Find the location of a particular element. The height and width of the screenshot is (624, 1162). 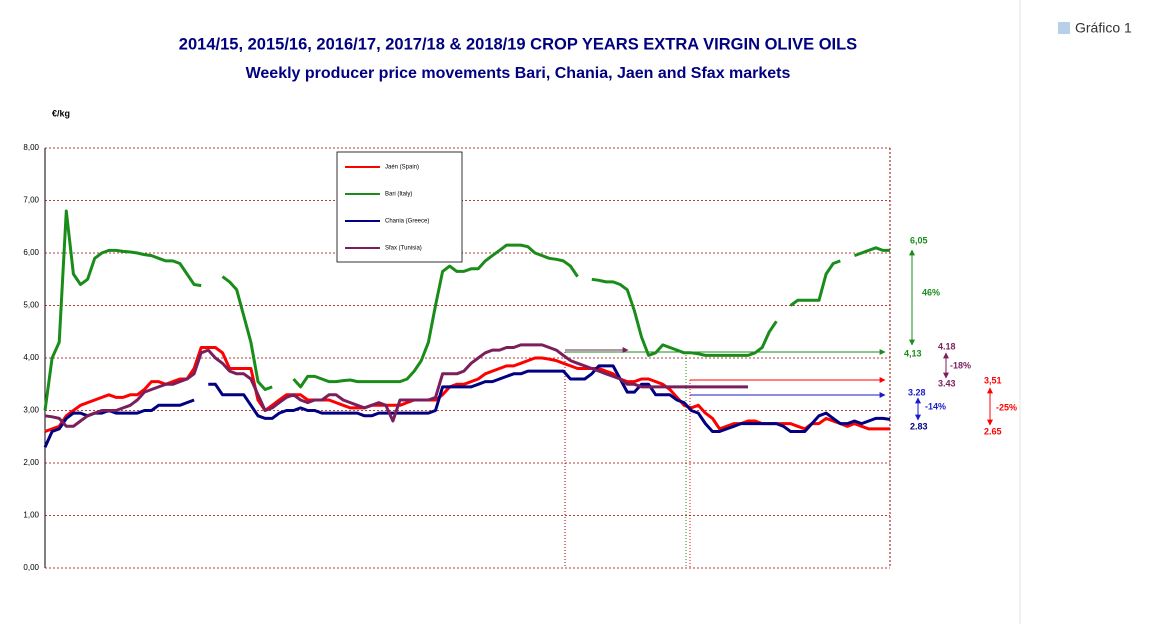

annotation: 4,13 is located at coordinates (913, 353).